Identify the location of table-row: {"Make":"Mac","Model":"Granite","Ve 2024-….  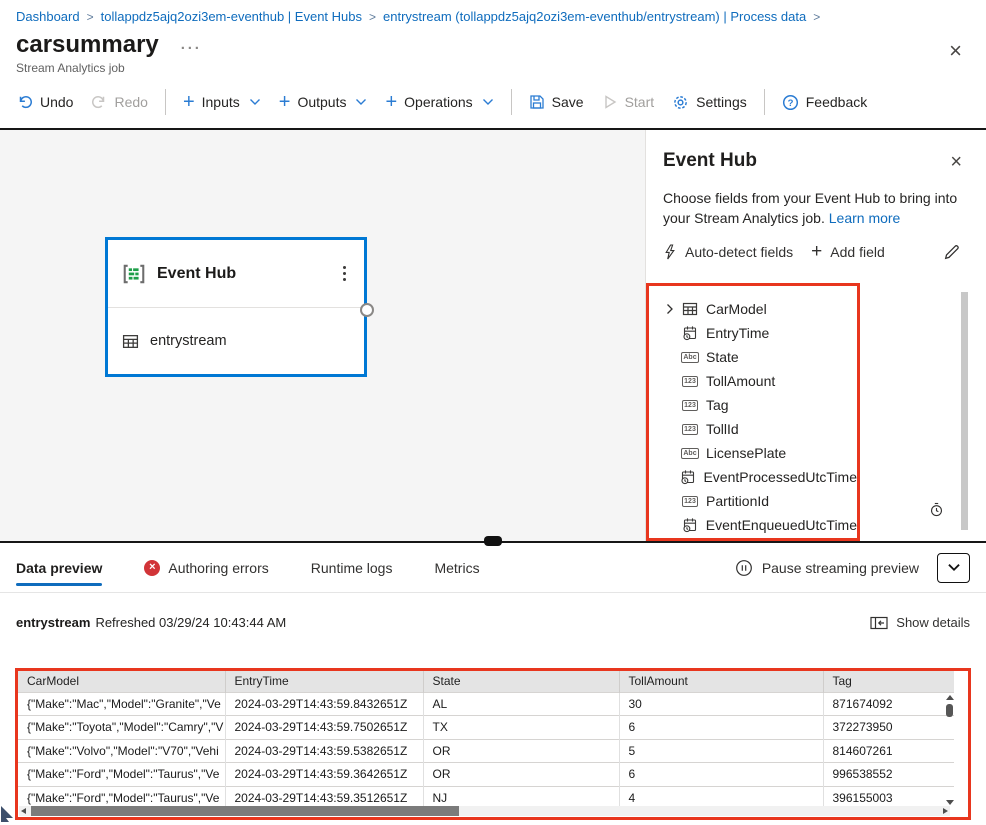
(486, 703).